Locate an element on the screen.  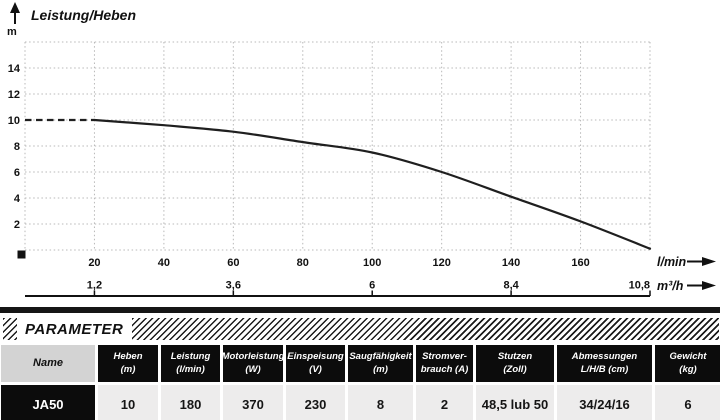
secondary-x-axis: 1,2 3,6 6 8,4 10,8 is located at coordinates (338, 288).